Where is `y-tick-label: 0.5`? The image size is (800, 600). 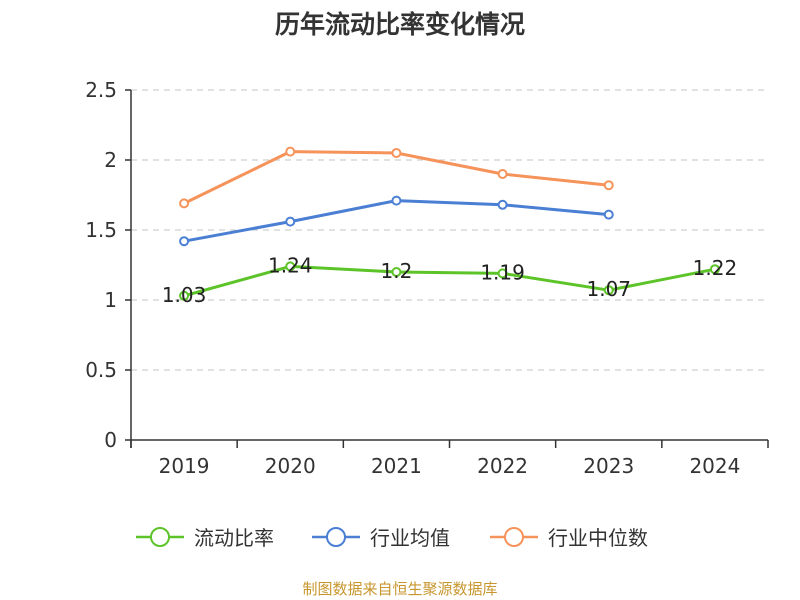 y-tick-label: 0.5 is located at coordinates (101, 370).